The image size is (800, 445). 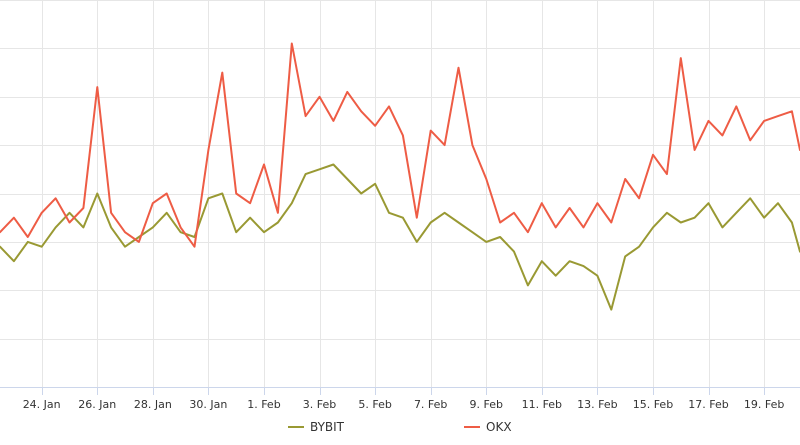 What do you see at coordinates (499, 427) in the screenshot?
I see `legend-label: OKX` at bounding box center [499, 427].